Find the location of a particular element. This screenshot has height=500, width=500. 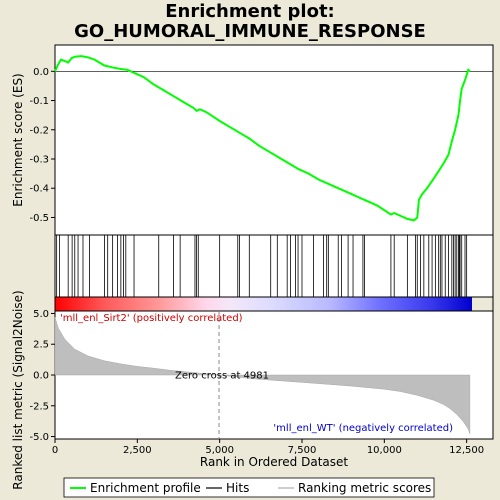

x-tick-label: 10,000 is located at coordinates (384, 450).